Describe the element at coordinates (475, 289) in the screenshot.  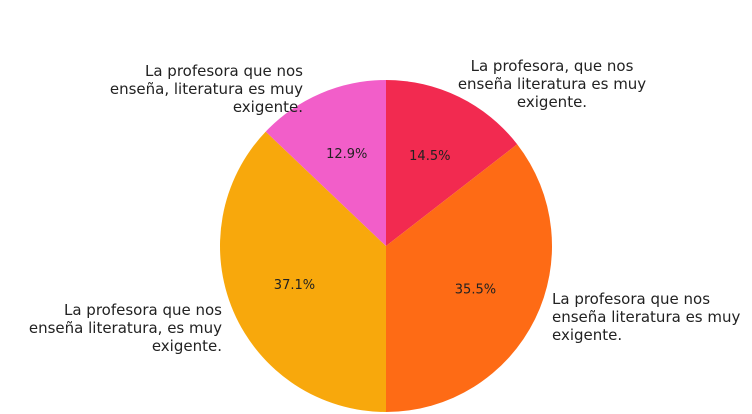
I see `value-label: 35.5%` at that location.